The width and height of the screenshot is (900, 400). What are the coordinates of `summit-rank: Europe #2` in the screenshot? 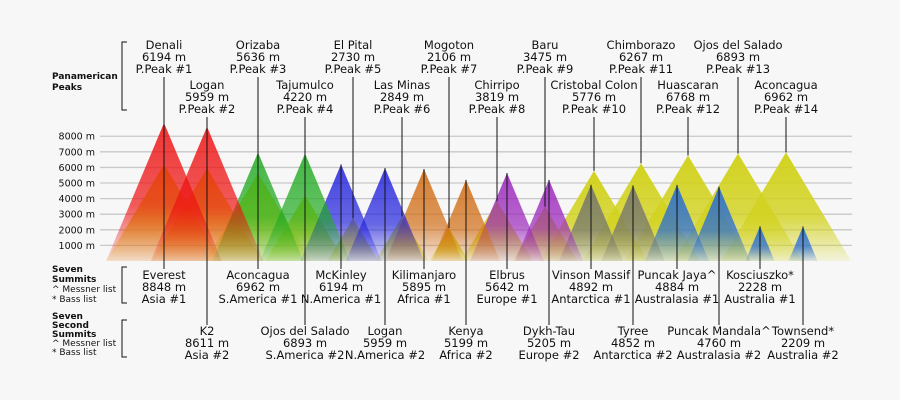 It's located at (548, 355).